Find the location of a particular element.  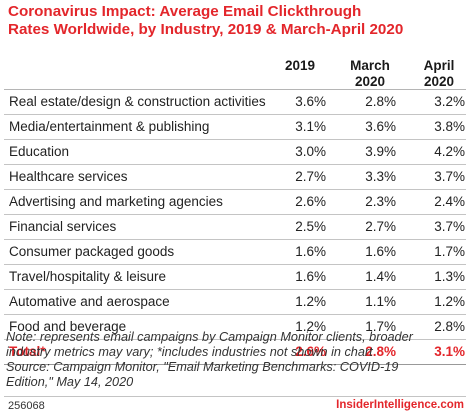

data-value: 3.0% is located at coordinates (310, 151).